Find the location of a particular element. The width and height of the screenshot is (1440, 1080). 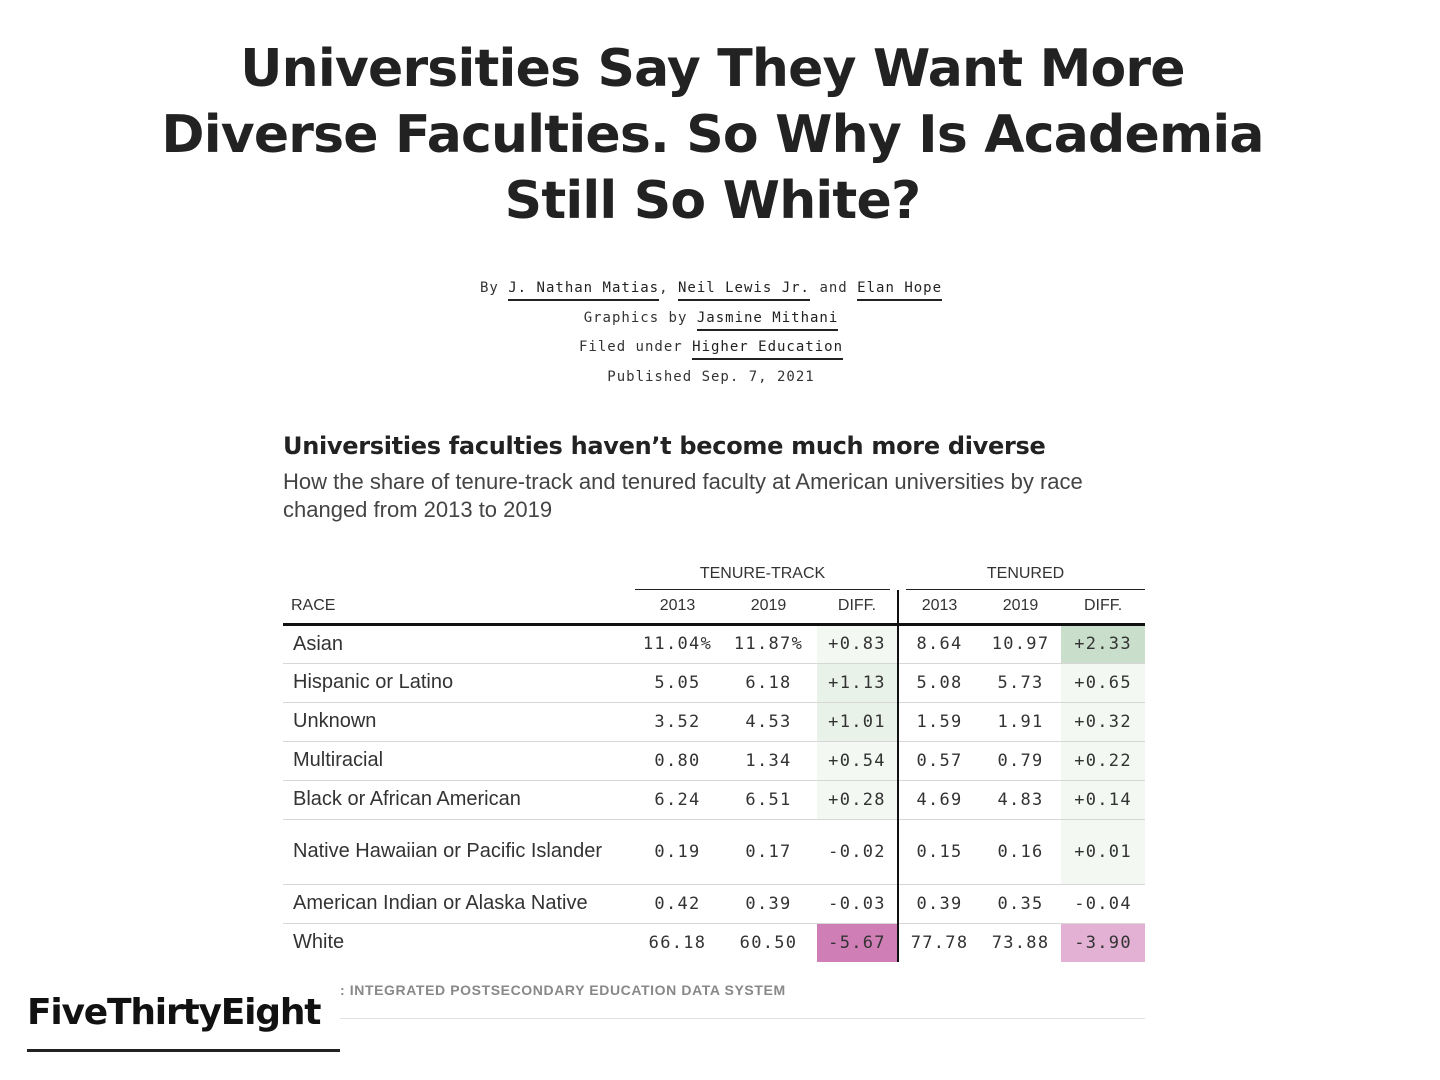

cell-tt-2013: 0.80 is located at coordinates (677, 761).